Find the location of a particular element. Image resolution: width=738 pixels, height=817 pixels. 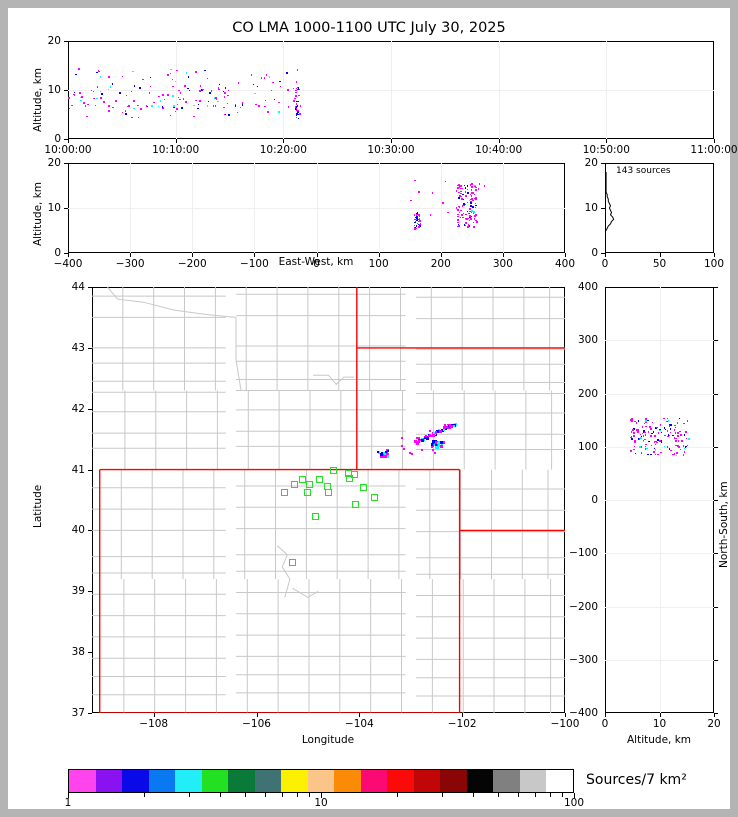

panel-northsouth-vs-altitude is located at coordinates (659, 500).